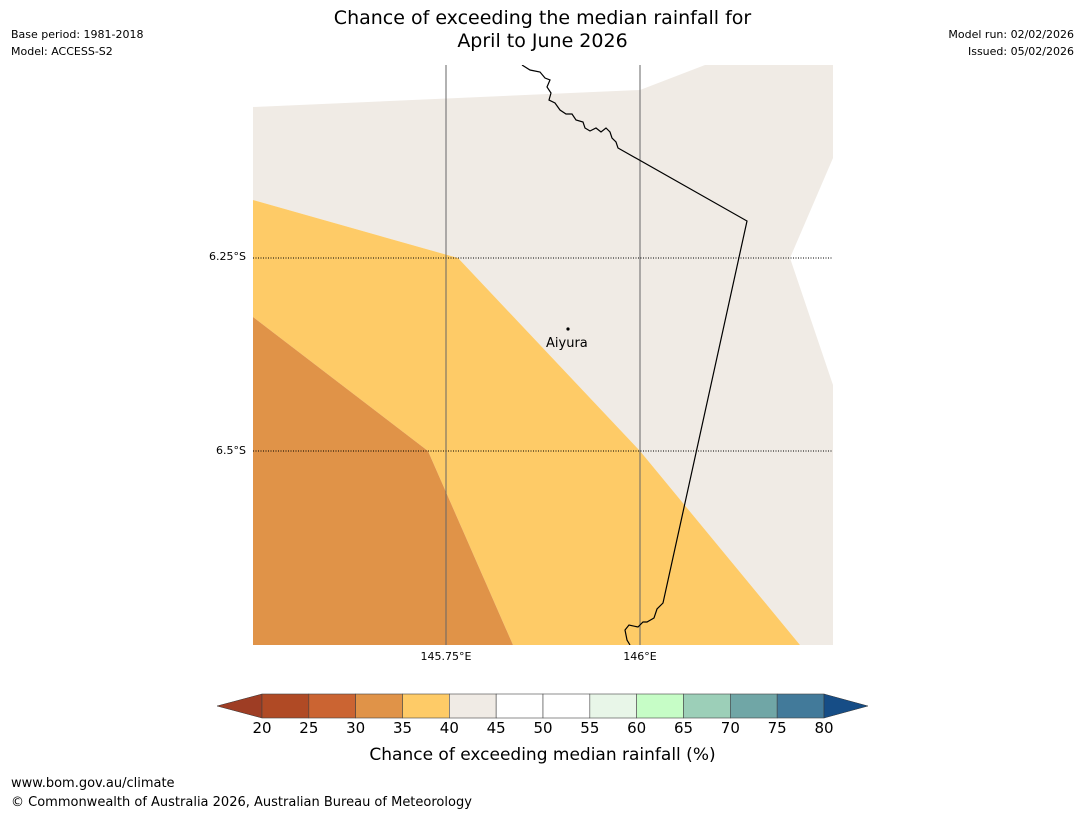 This screenshot has width=1085, height=816. Describe the element at coordinates (402, 728) in the screenshot. I see `colorbar-tick-label: 35` at that location.